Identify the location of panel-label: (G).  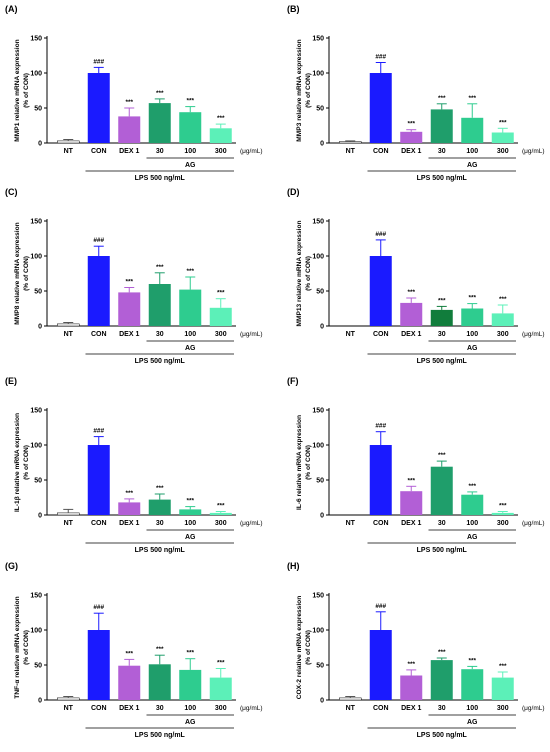
(11, 566).